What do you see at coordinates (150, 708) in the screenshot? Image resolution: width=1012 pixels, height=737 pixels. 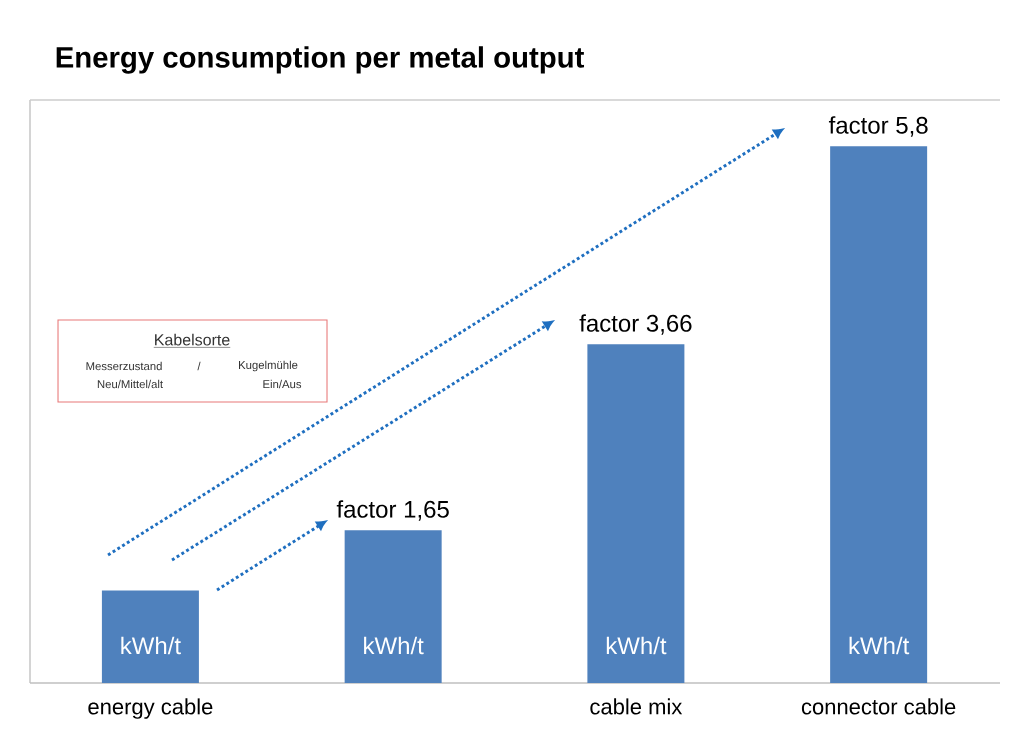 I see `x-tick-label: energy cable` at bounding box center [150, 708].